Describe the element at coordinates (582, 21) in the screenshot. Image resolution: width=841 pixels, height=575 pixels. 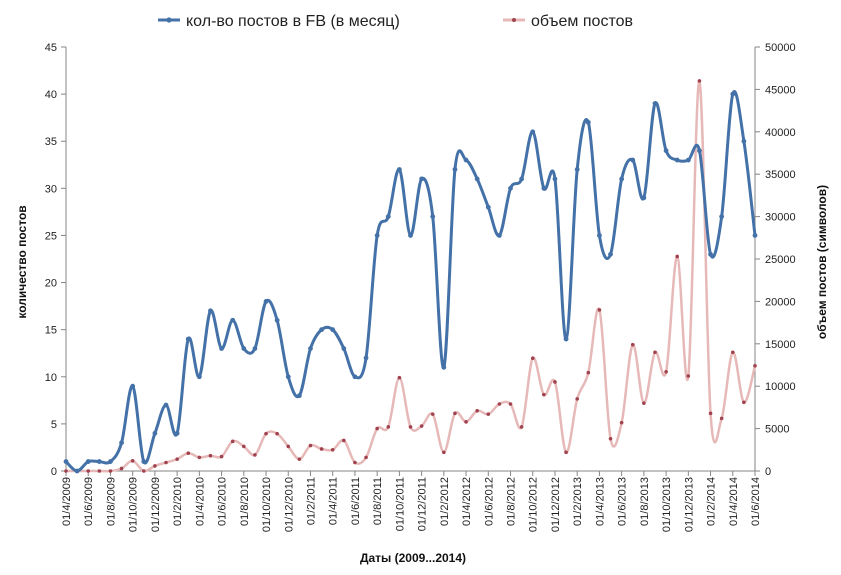
I see `legend-label-volume: объем постов` at that location.